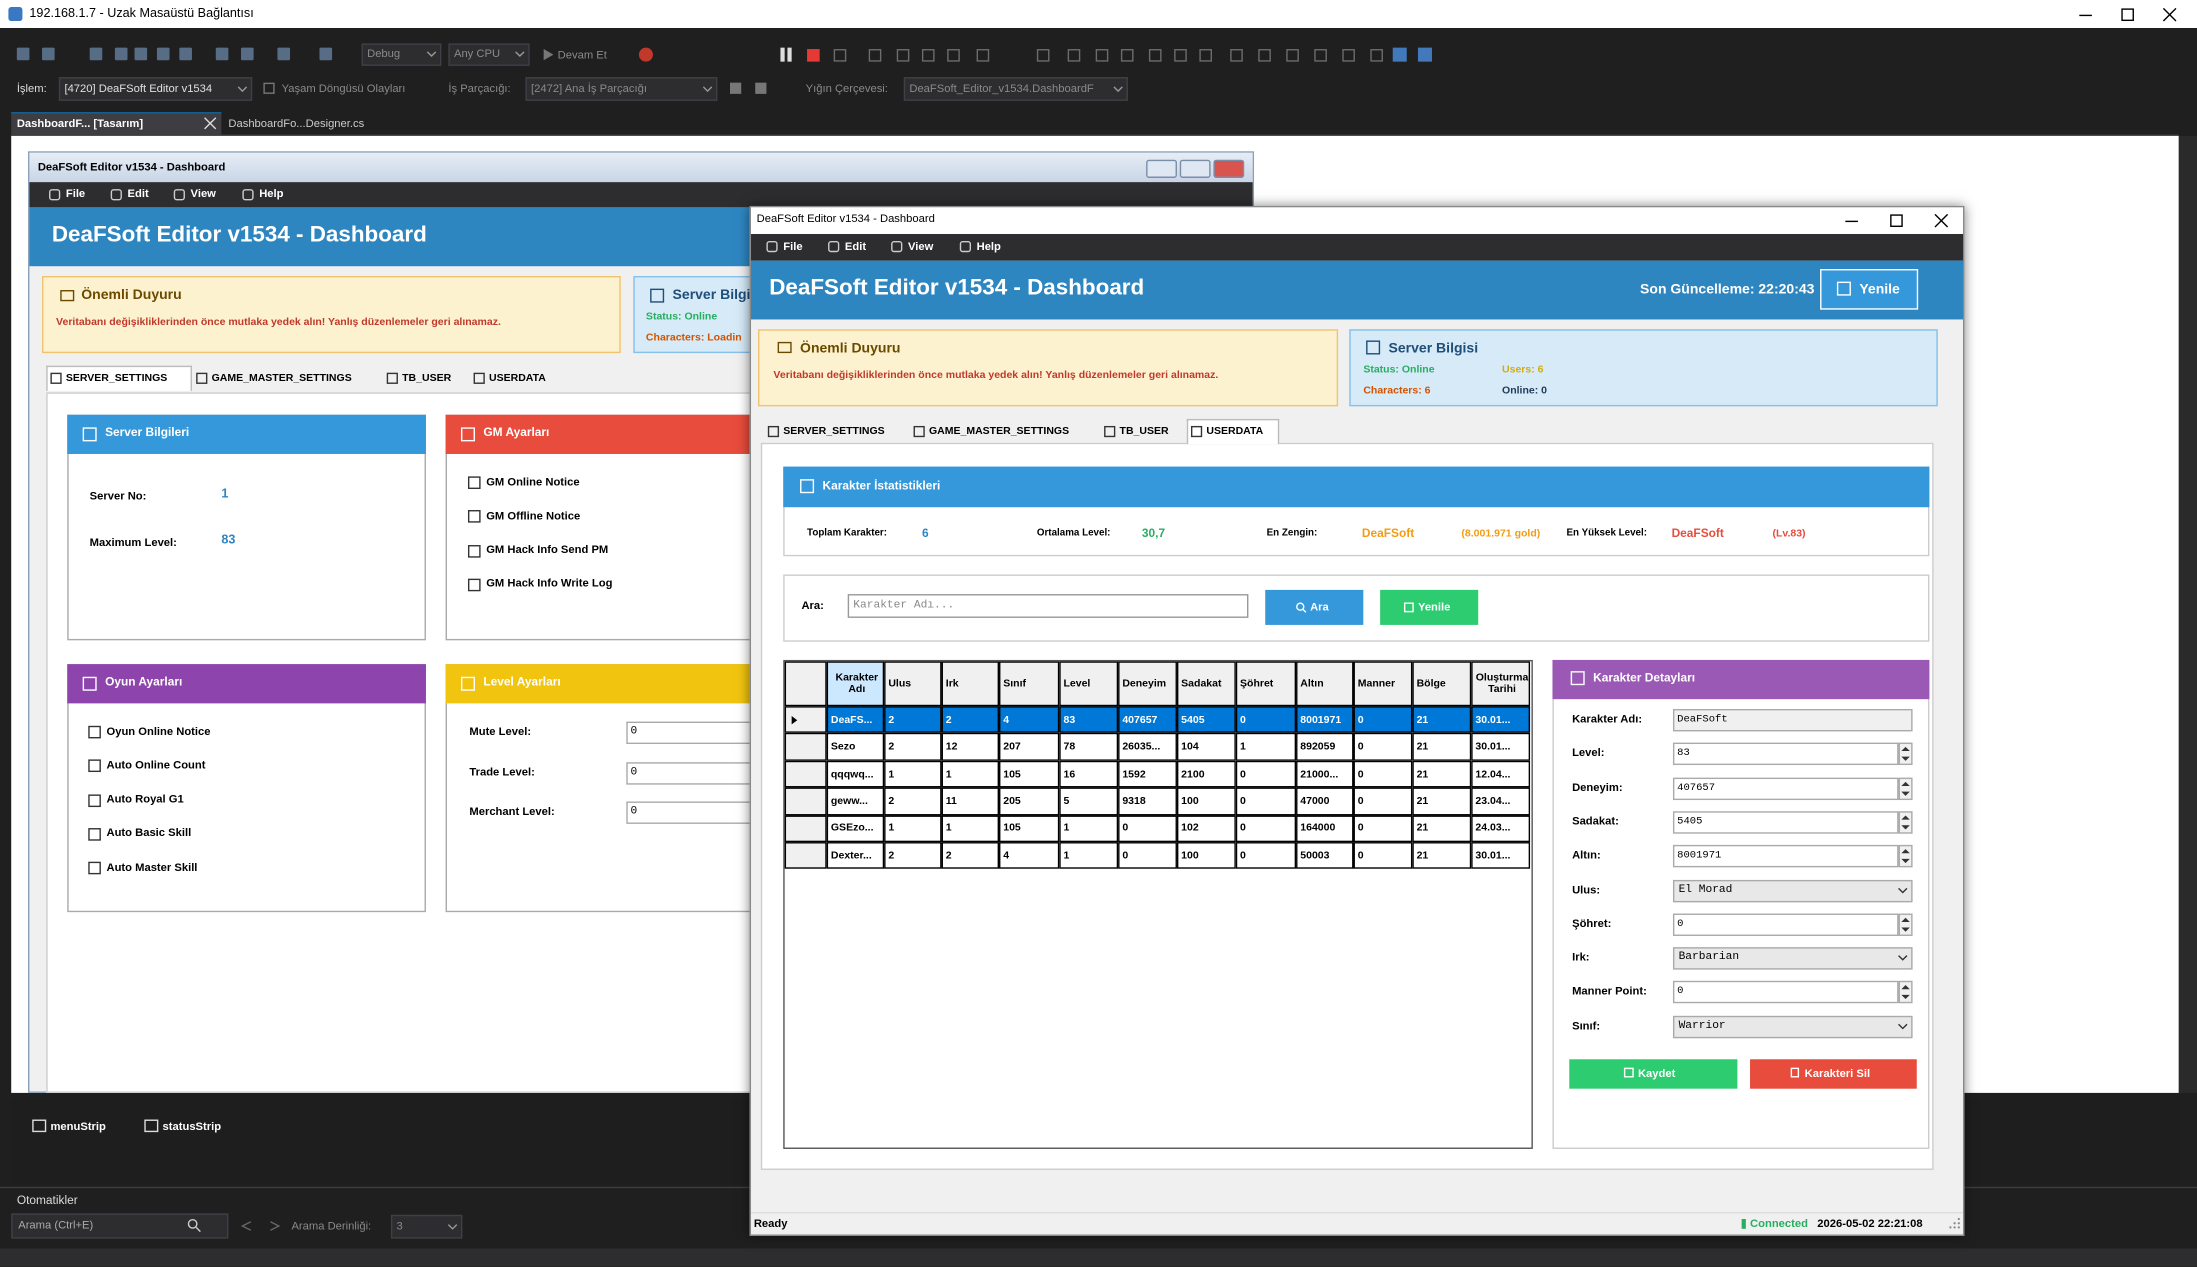  Describe the element at coordinates (1048, 606) in the screenshot. I see `search-input` at that location.